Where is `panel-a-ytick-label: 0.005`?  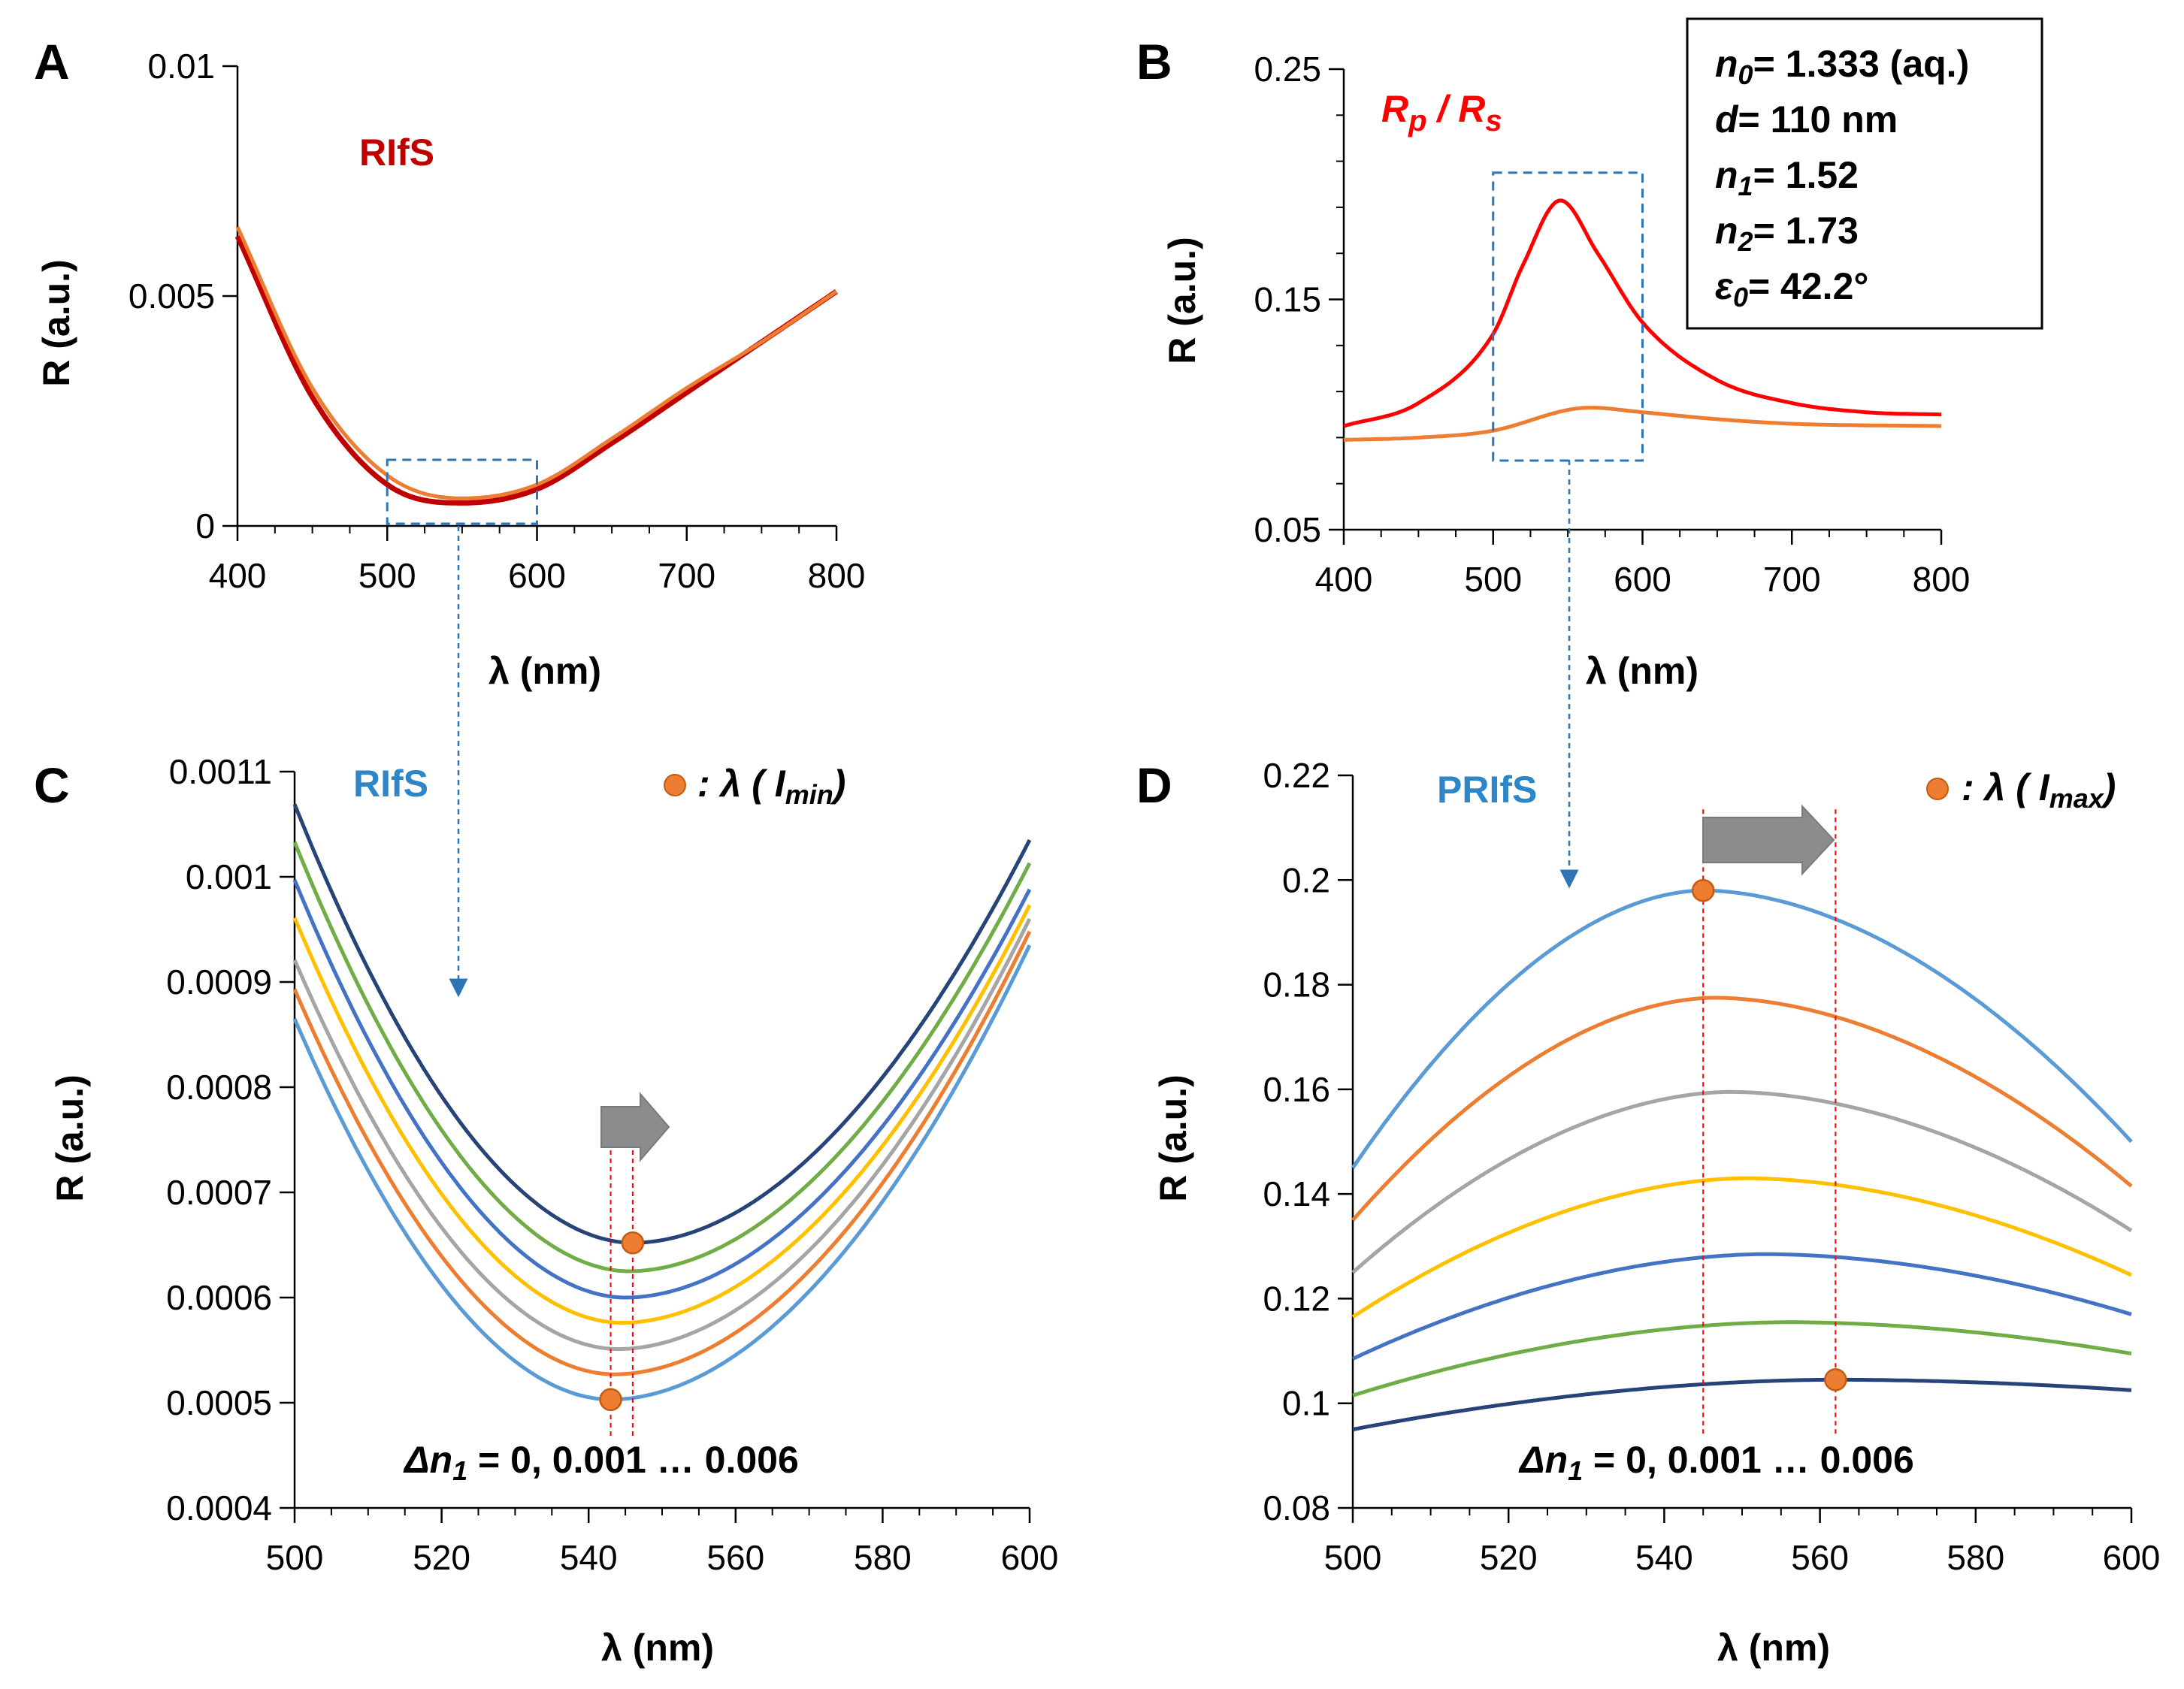
panel-a-ytick-label: 0.005 is located at coordinates (172, 296).